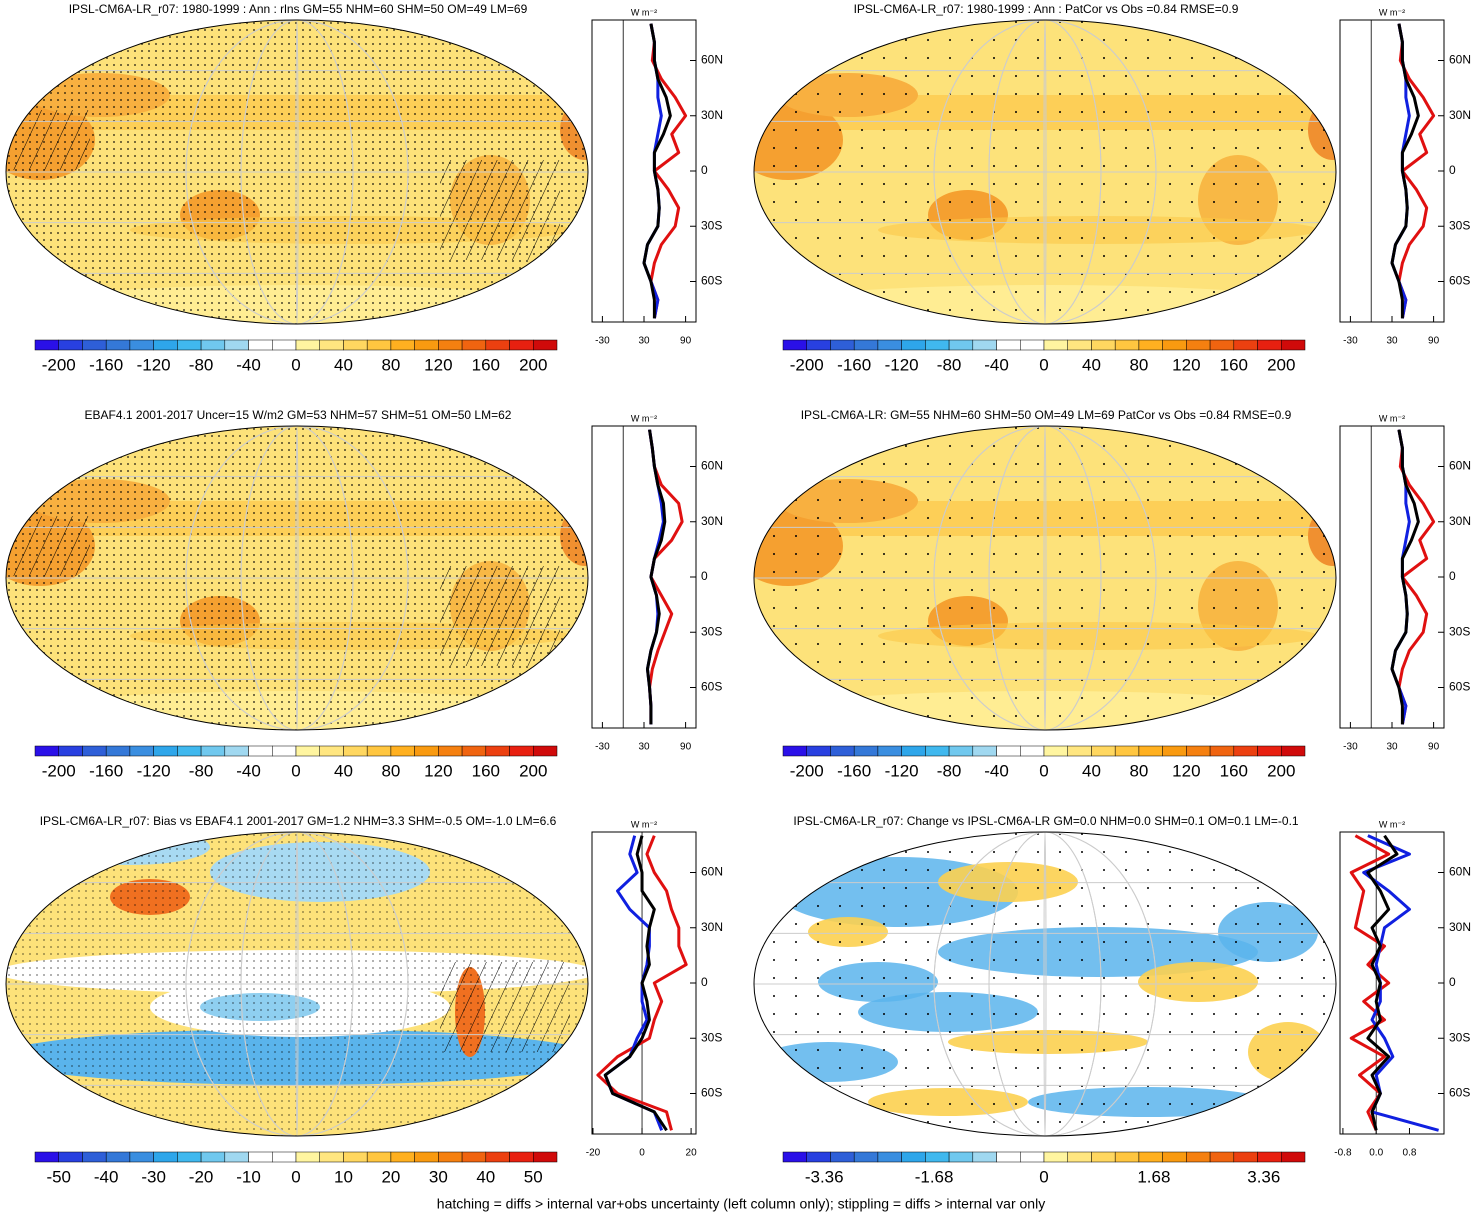 The width and height of the screenshot is (1483, 1220). I want to click on stippling, so click(1045, 984).